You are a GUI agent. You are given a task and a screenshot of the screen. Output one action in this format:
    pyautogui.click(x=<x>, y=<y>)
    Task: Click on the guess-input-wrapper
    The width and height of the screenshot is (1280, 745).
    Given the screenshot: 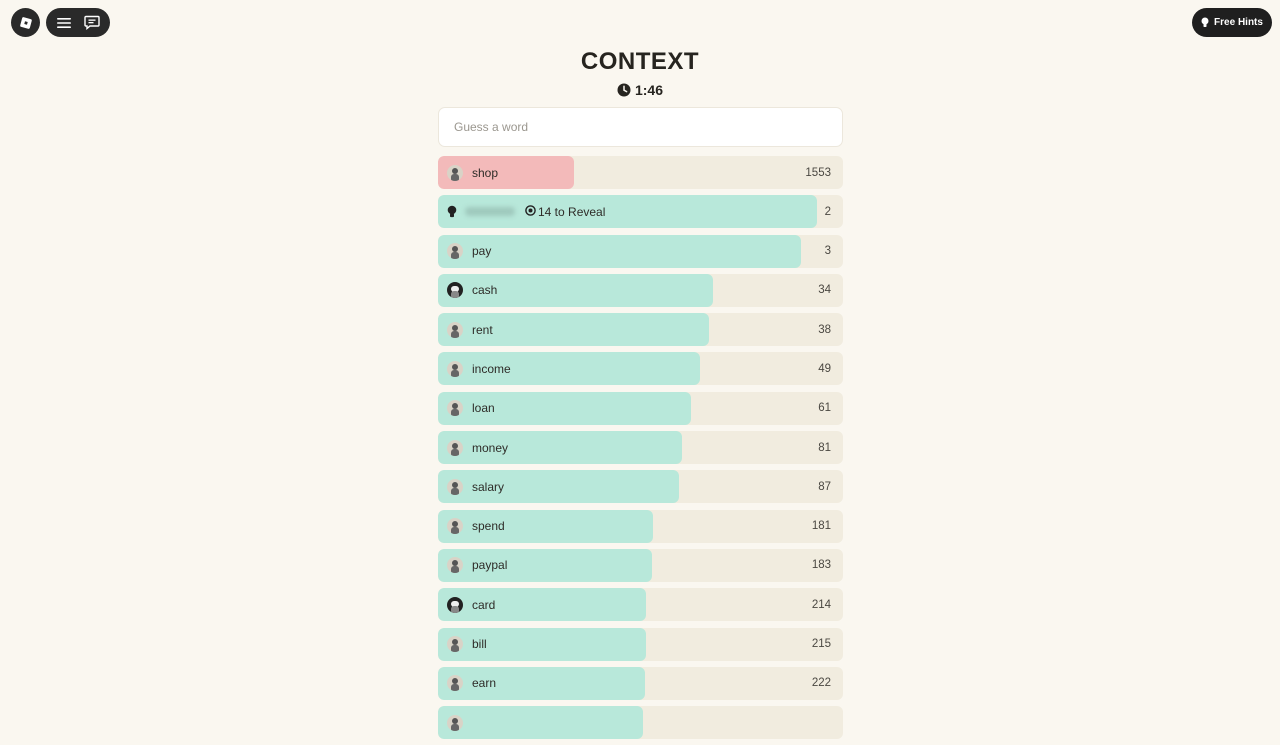 What is the action you would take?
    pyautogui.click(x=640, y=127)
    